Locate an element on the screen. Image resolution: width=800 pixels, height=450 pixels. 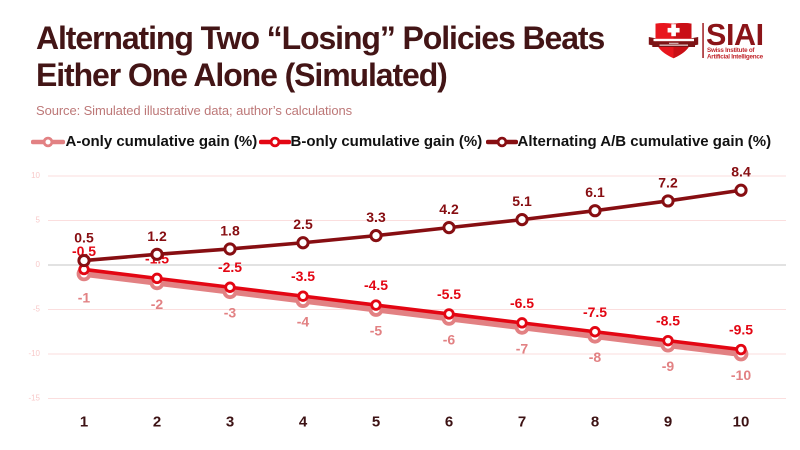
svg-text: 8.4 is located at coordinates (741, 172).